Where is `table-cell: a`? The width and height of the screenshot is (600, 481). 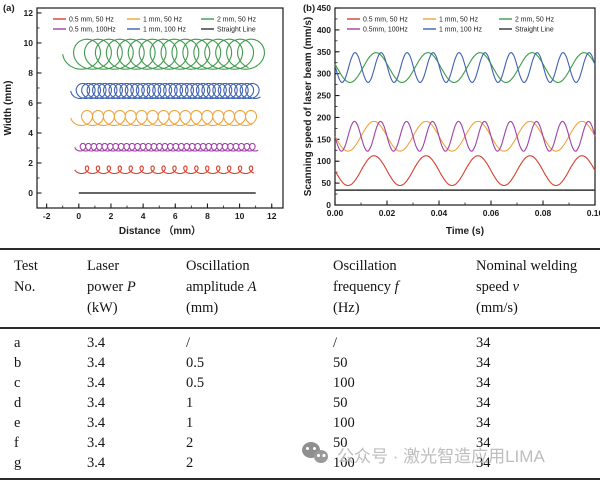 table-cell: a is located at coordinates (17, 343).